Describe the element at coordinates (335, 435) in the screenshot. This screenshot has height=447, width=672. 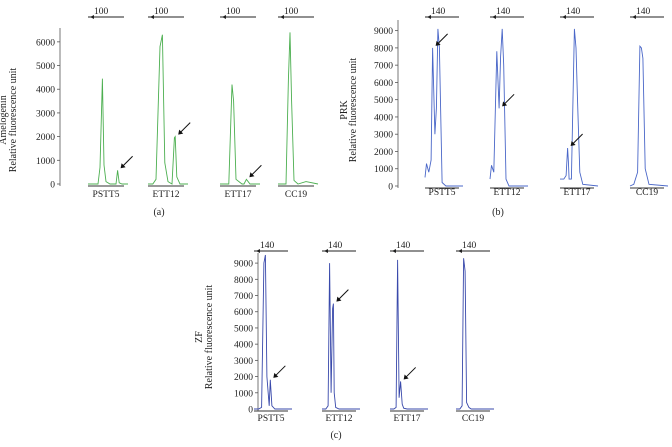
I see `panel-caption: (c)` at that location.